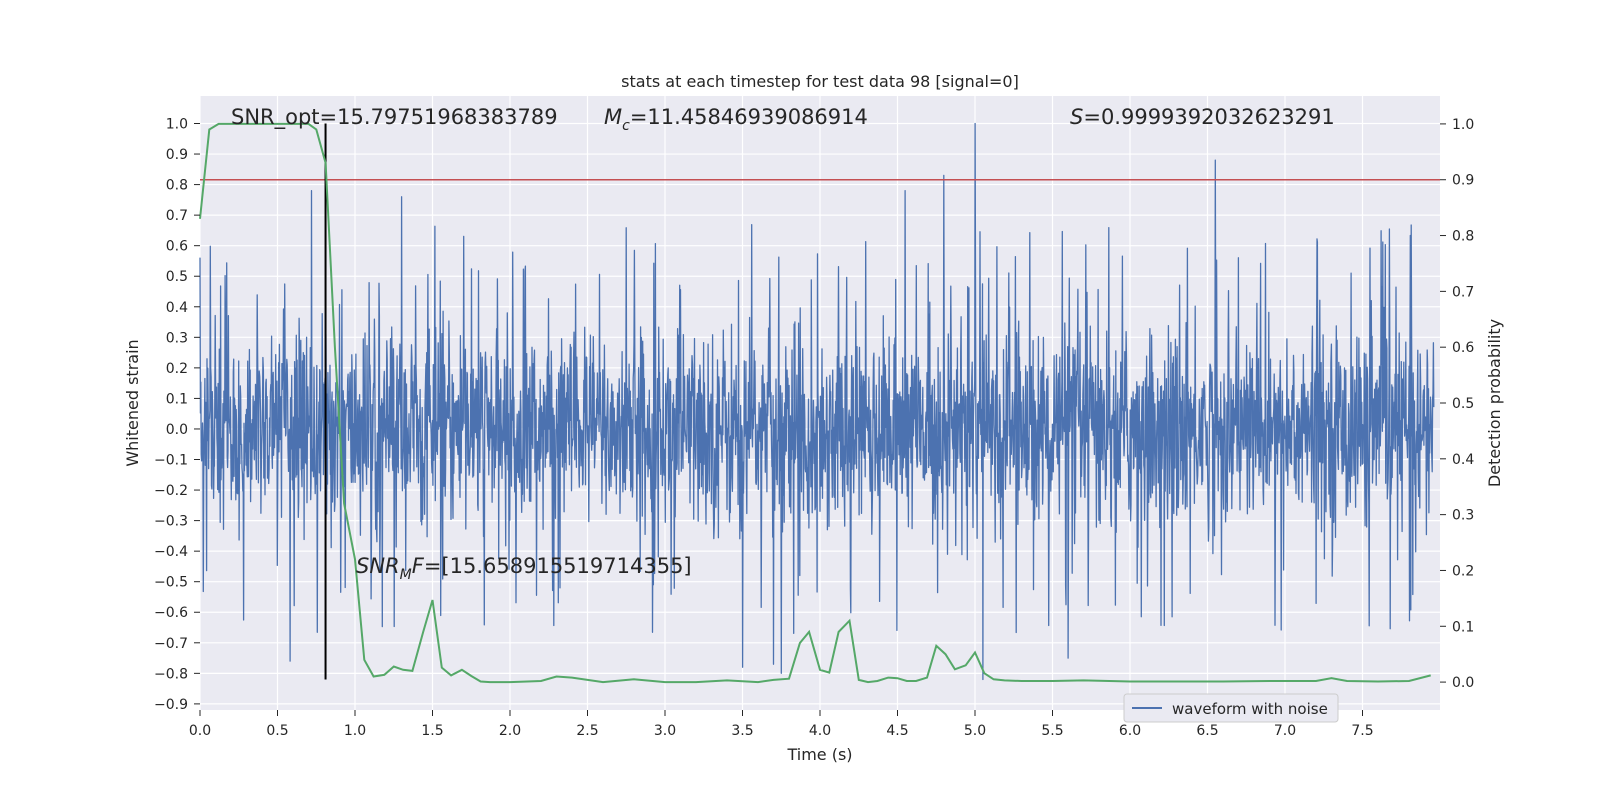 The image size is (1600, 800). I want to click on snr-mf-subscript: M, so click(406, 575).